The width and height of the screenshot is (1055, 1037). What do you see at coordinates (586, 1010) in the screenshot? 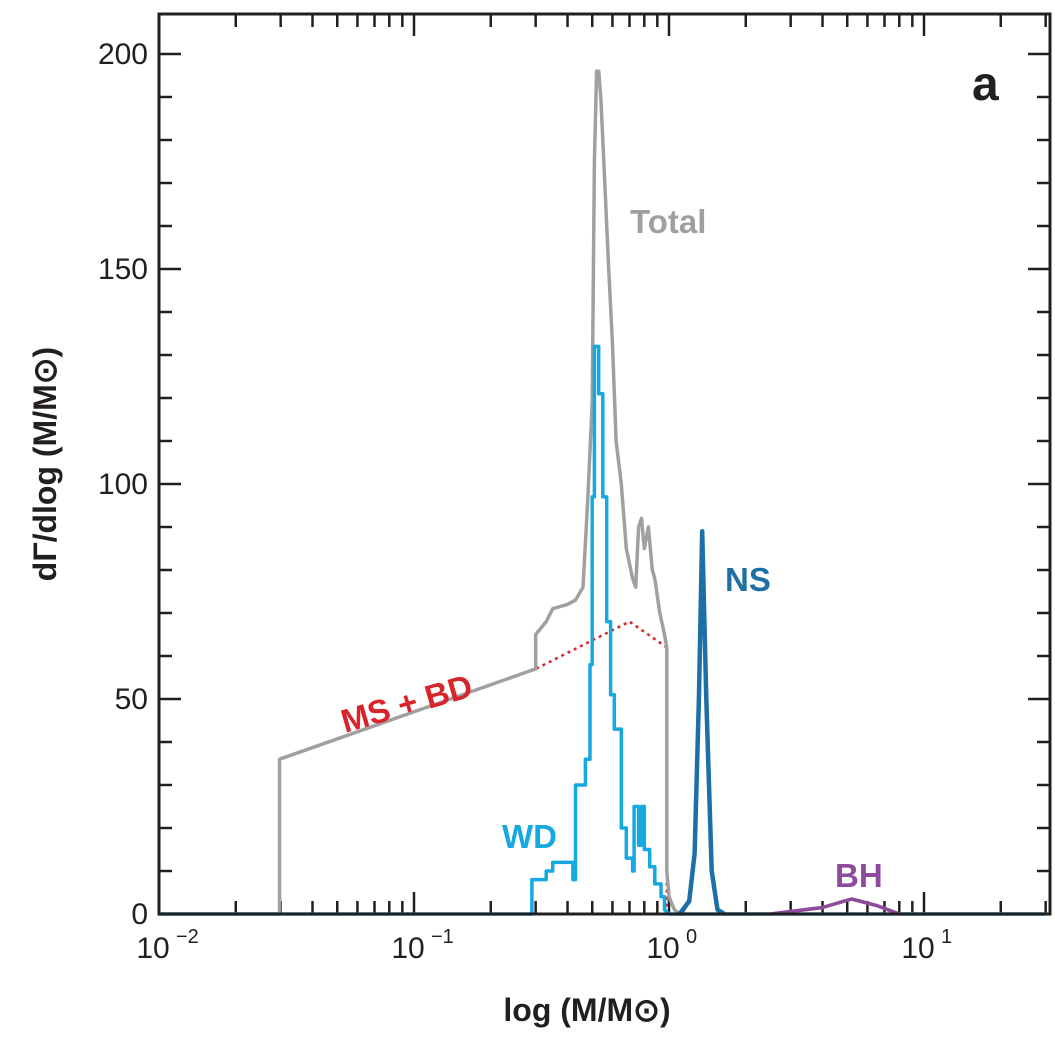
I see `x-axis-title: log (M/M⊙)` at bounding box center [586, 1010].